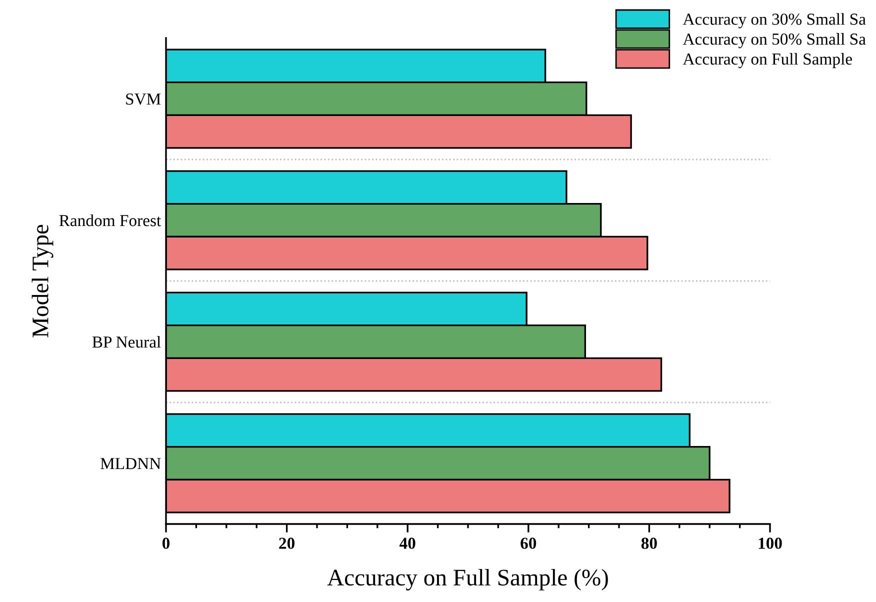  I want to click on y-tick-label: BP Neural, so click(126, 342).